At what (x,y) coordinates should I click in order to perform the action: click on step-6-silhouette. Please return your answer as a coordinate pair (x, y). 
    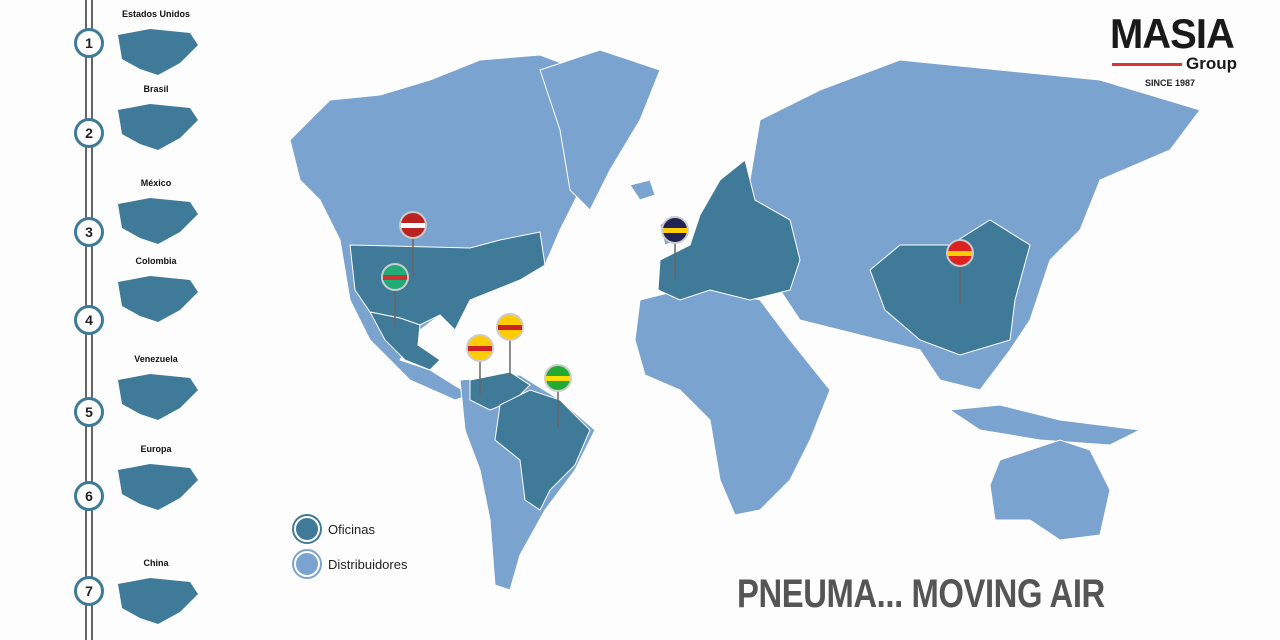
    Looking at the image, I should click on (158, 487).